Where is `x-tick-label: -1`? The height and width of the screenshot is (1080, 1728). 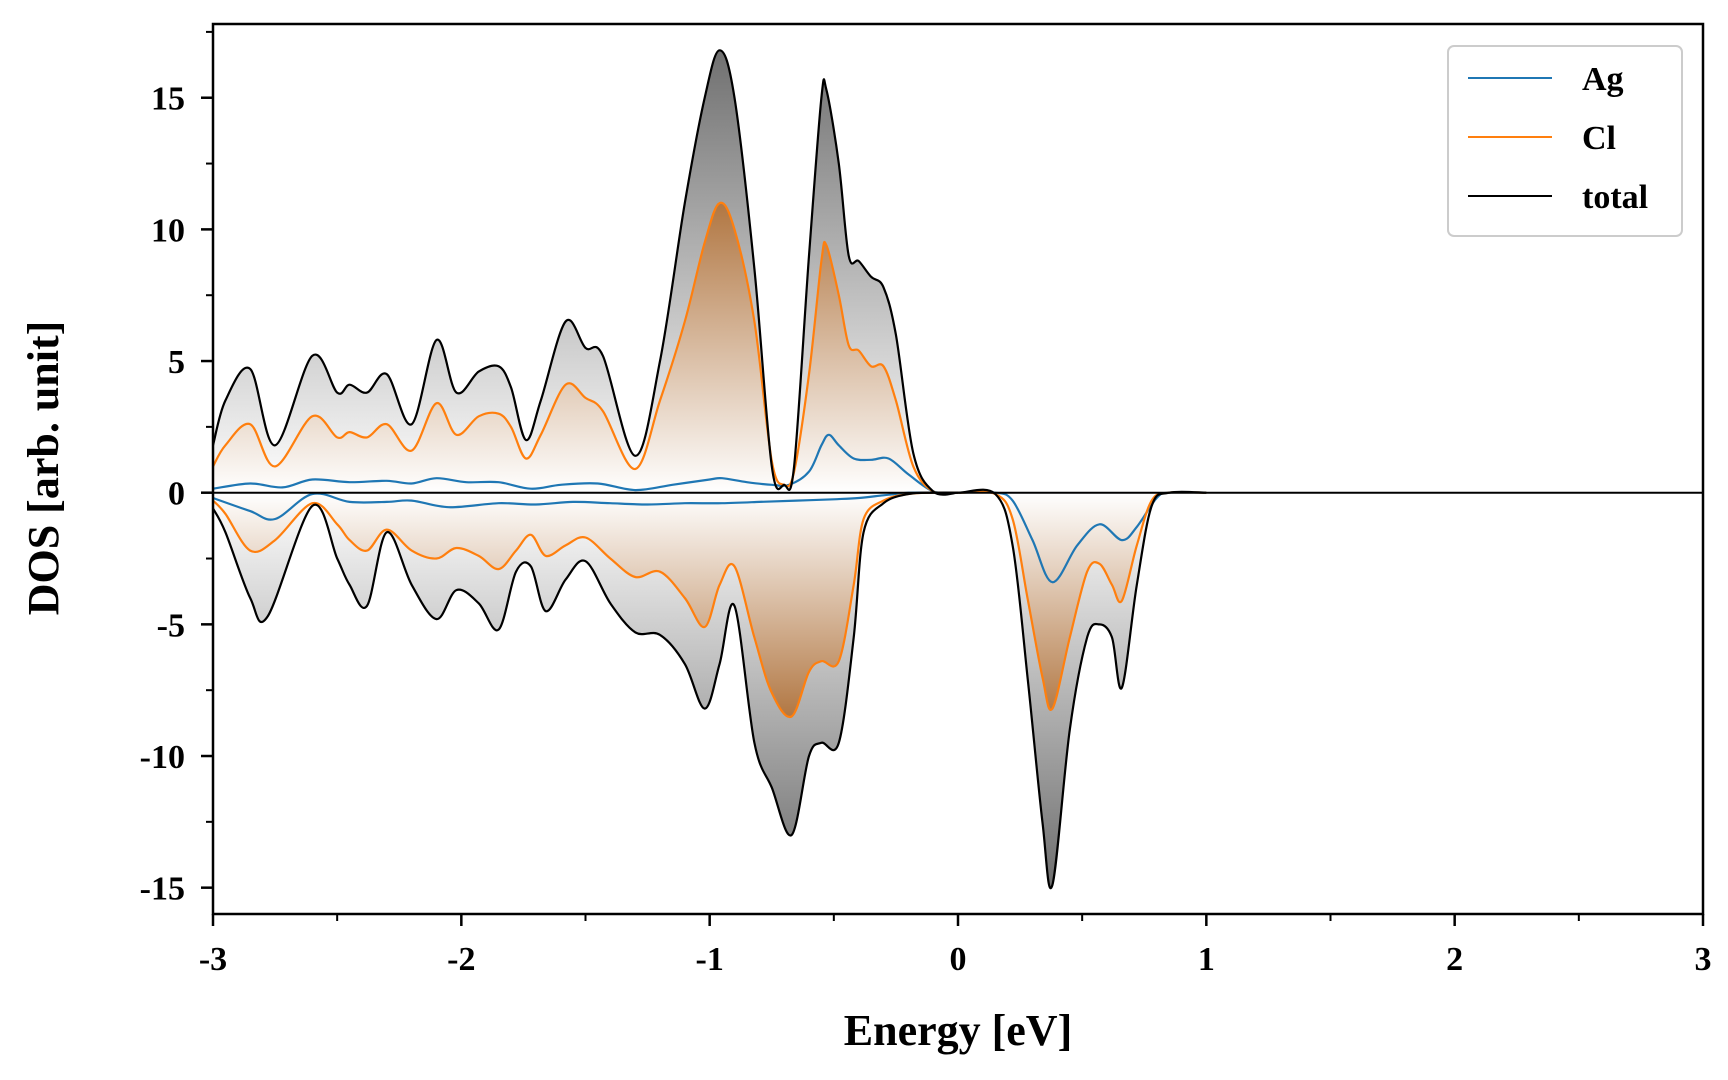 x-tick-label: -1 is located at coordinates (710, 959).